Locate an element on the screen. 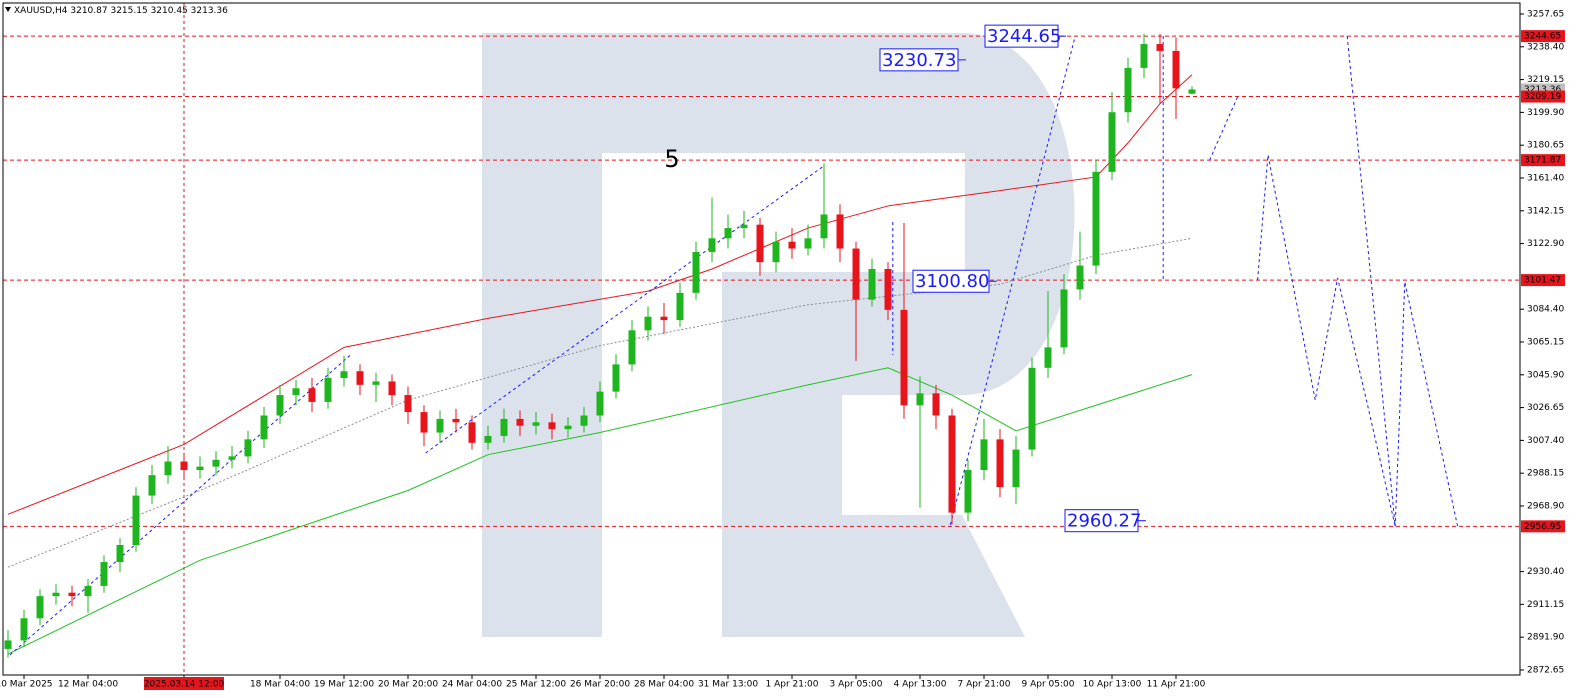 The width and height of the screenshot is (1578, 698). y-tick-label: 3199.90 is located at coordinates (1545, 113).